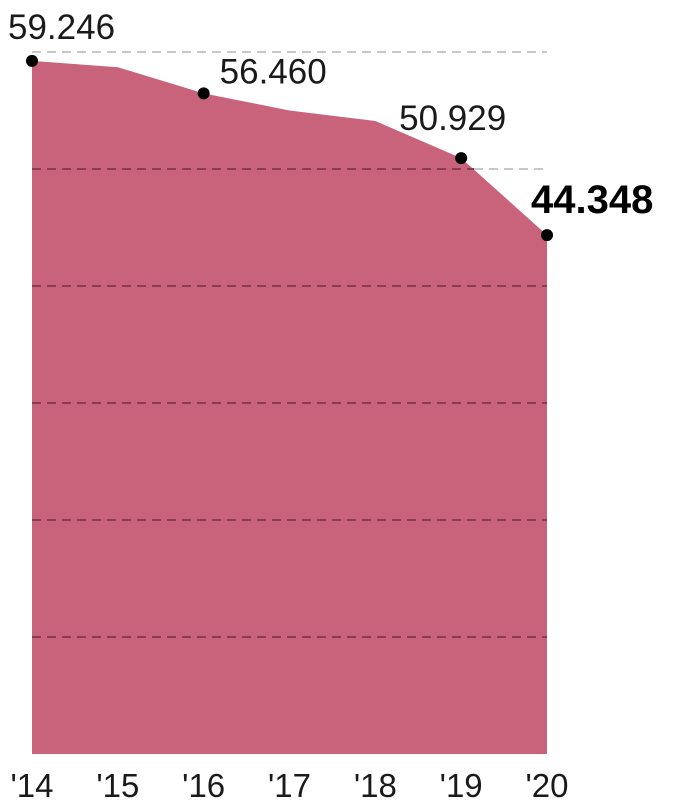 This screenshot has height=809, width=683. What do you see at coordinates (375, 785) in the screenshot?
I see `x-tick-label: '18` at bounding box center [375, 785].